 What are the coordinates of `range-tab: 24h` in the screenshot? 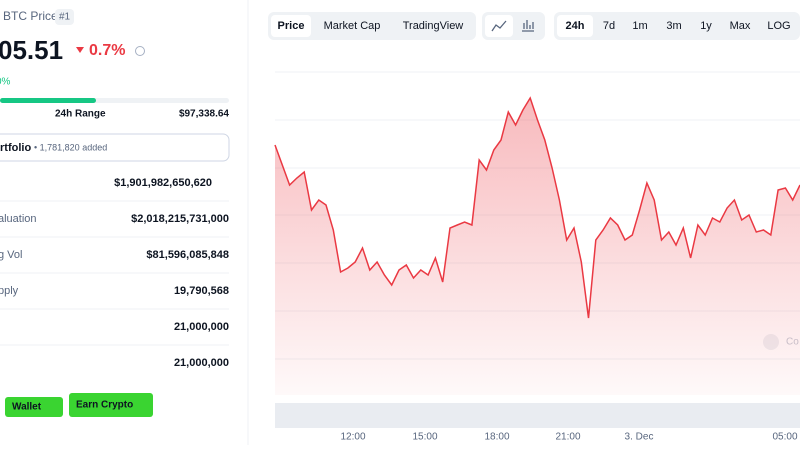 It's located at (575, 26).